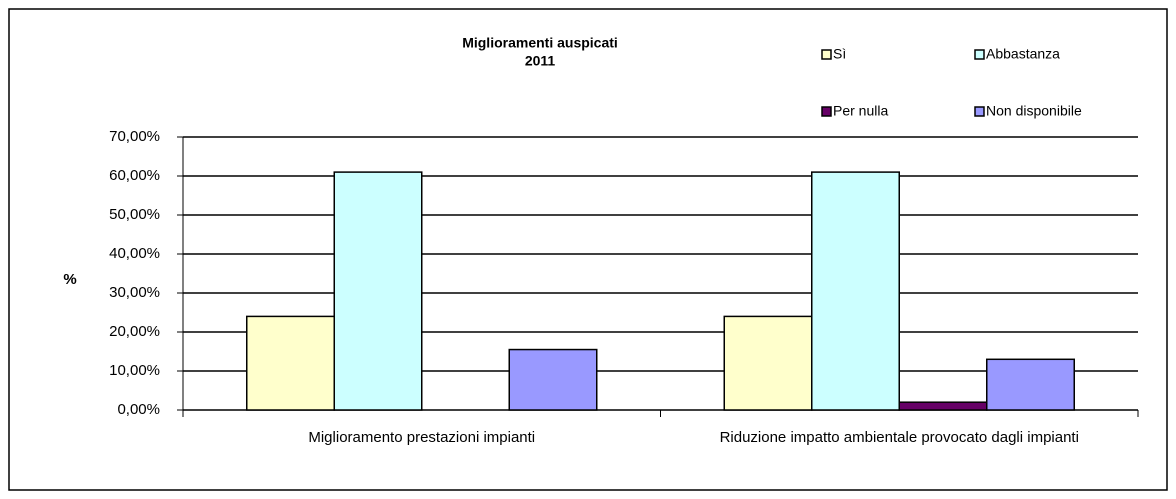 The image size is (1176, 499). What do you see at coordinates (134, 331) in the screenshot?
I see `y-tick-label: 20,00%` at bounding box center [134, 331].